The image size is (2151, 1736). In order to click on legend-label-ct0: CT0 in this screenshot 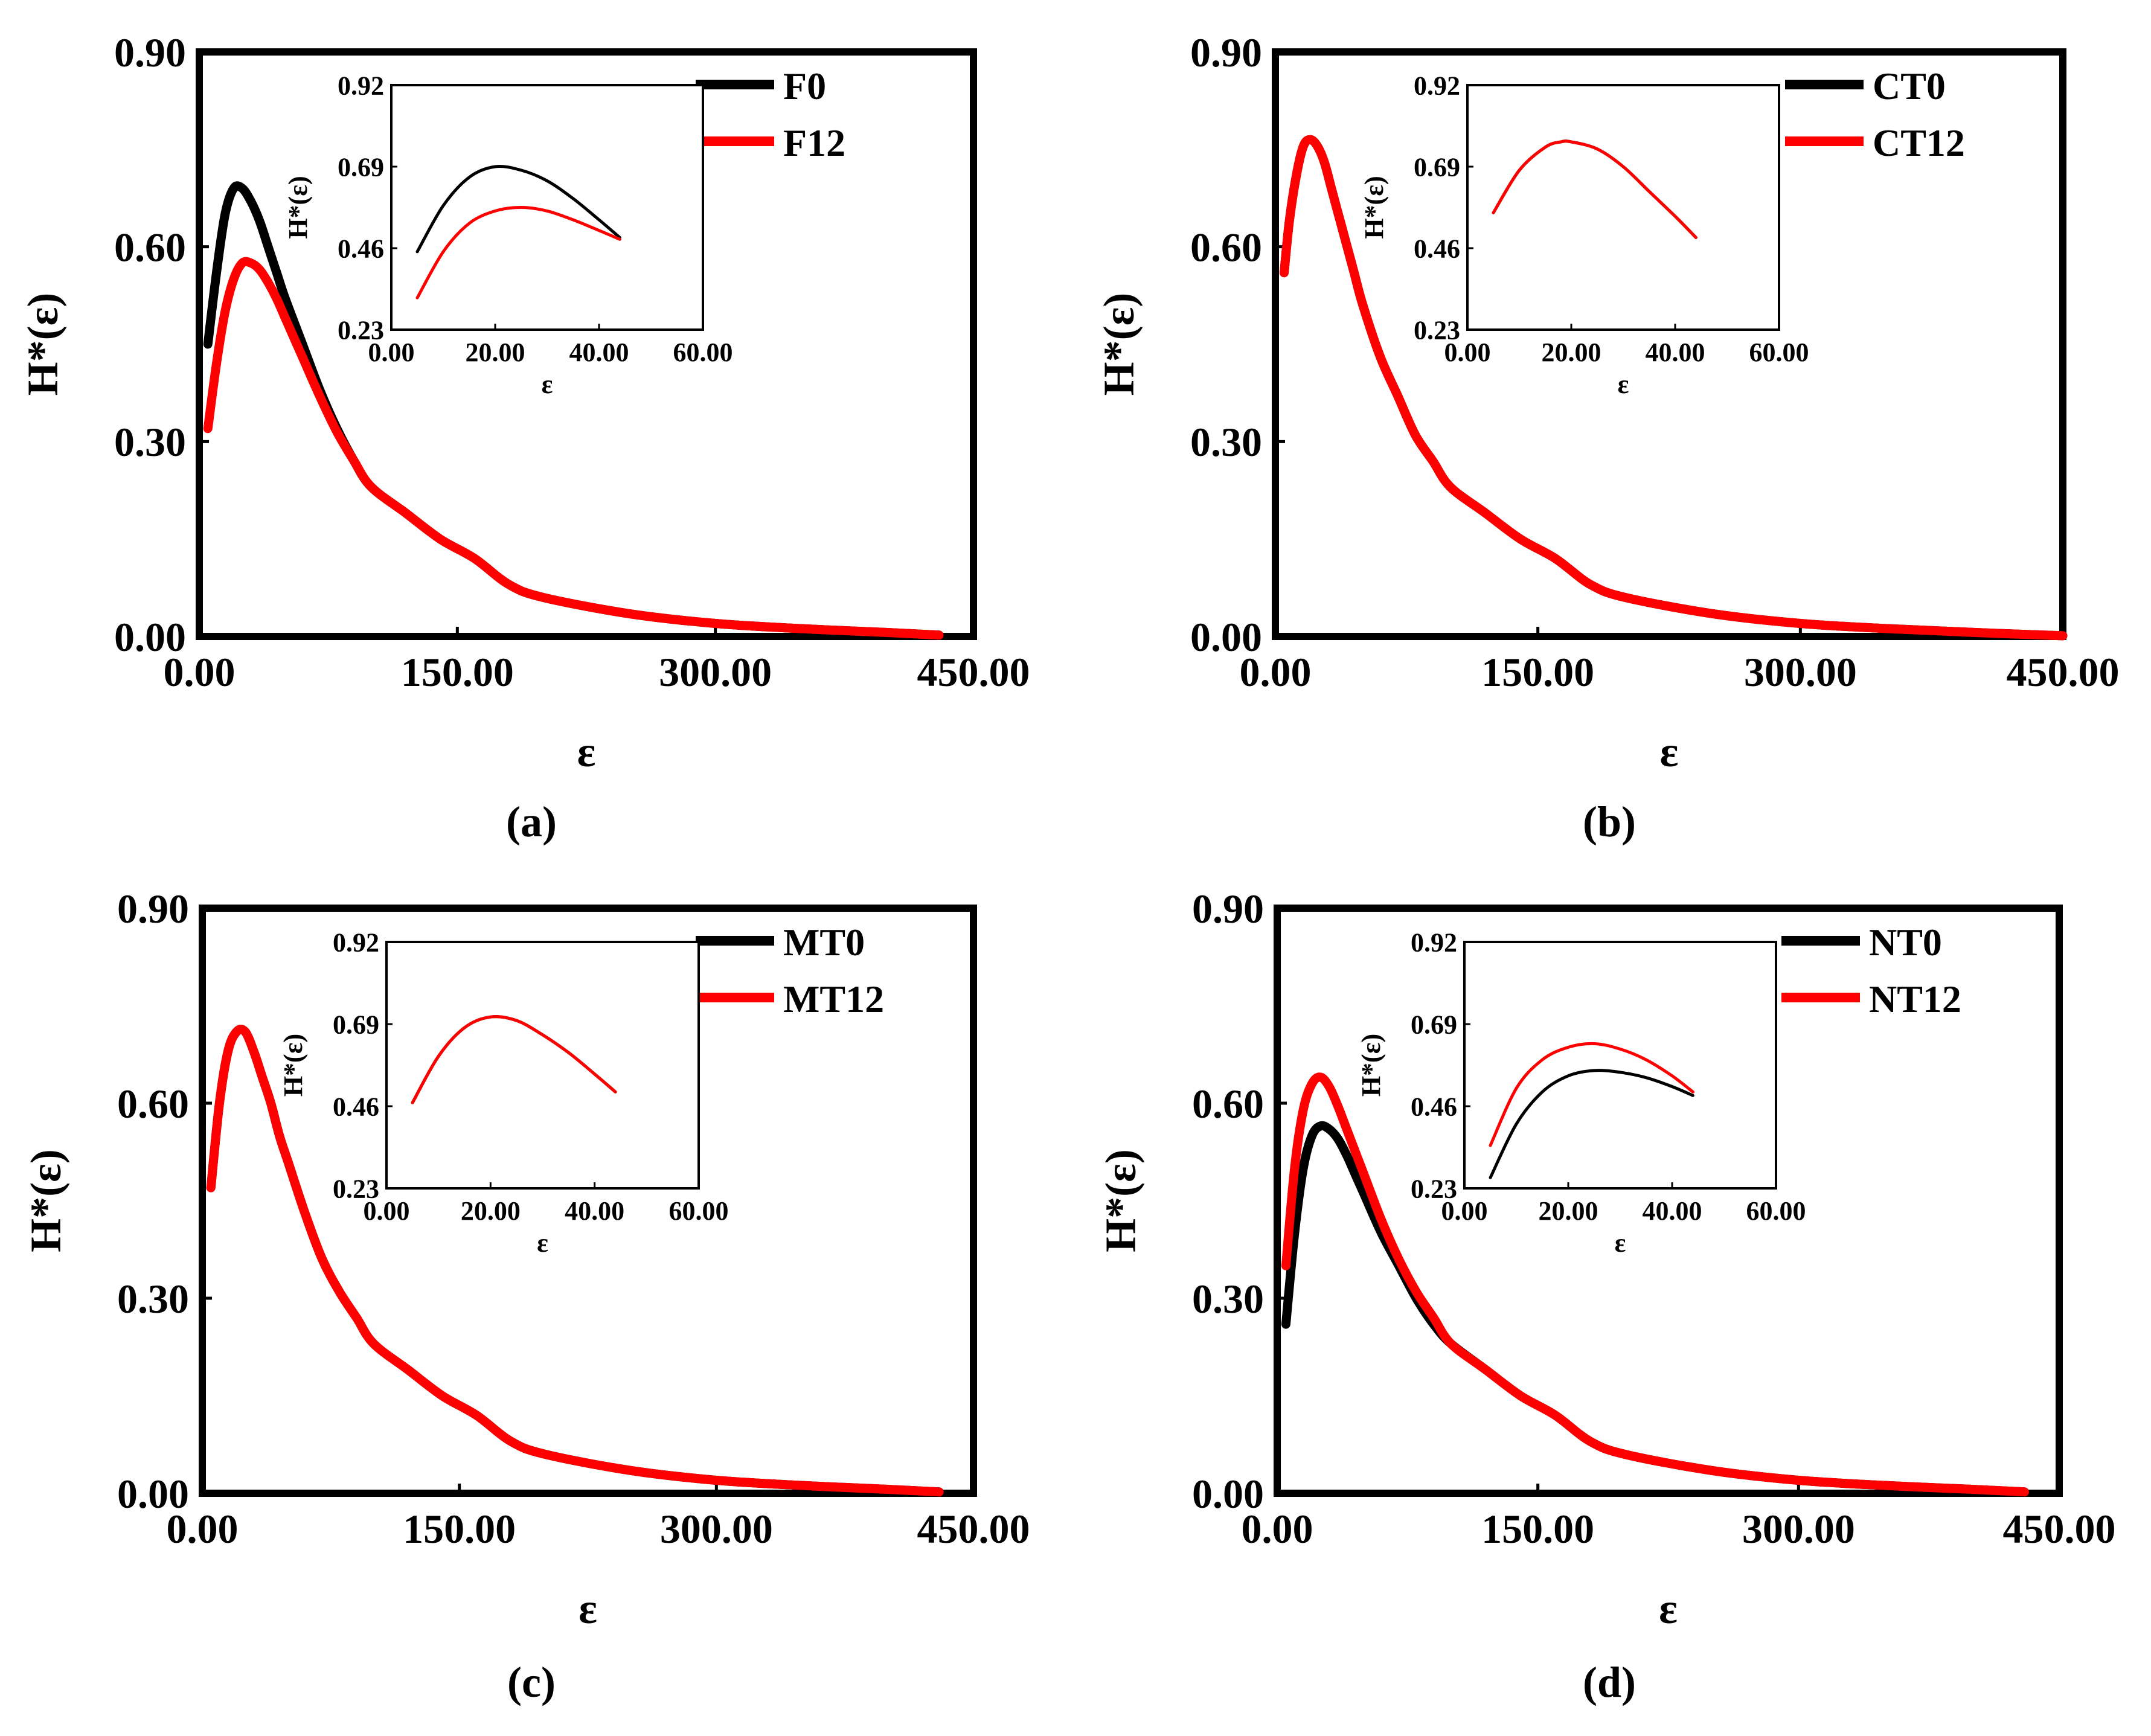, I will do `click(1910, 86)`.